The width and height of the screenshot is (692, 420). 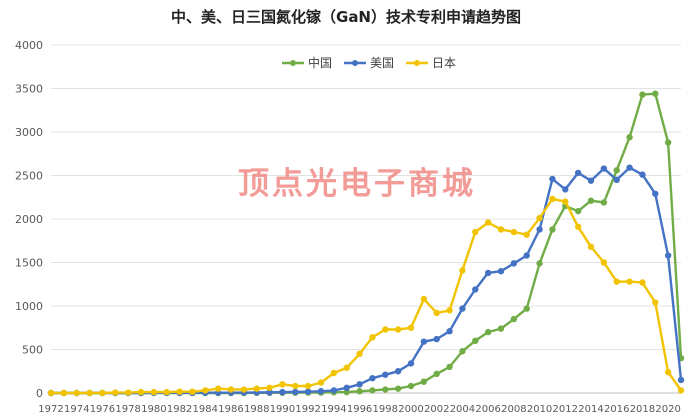 I want to click on x-tick-label: 1990, so click(x=282, y=409).